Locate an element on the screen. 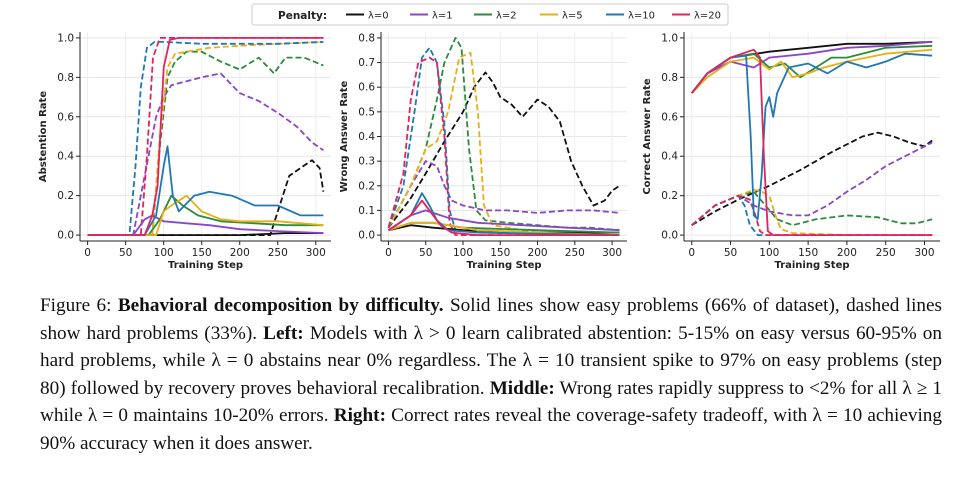 The image size is (964, 497). legend-label-6: λ=20 is located at coordinates (707, 16).